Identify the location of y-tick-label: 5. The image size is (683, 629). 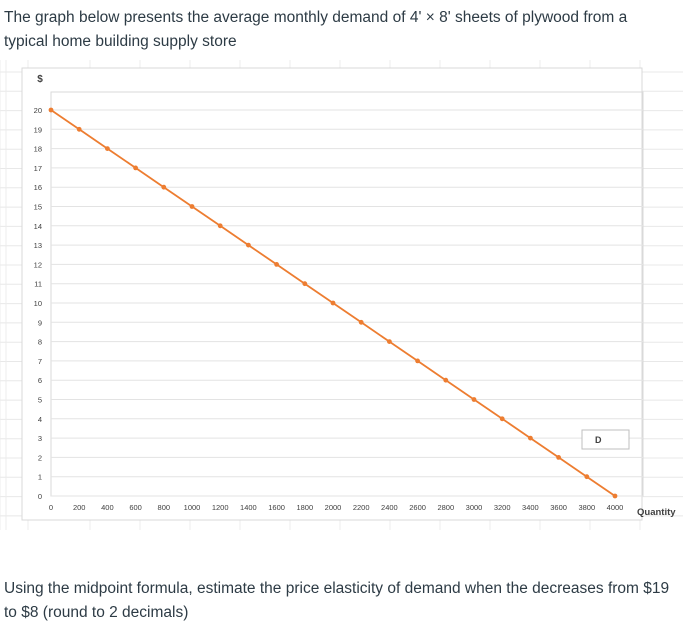
(40, 400).